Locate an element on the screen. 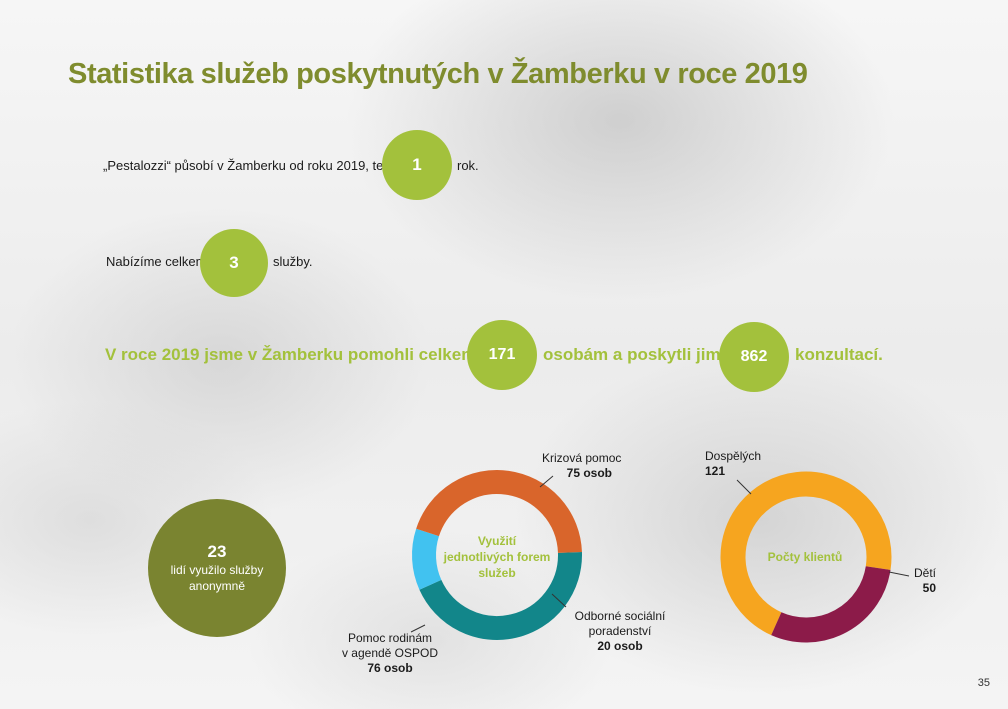 The height and width of the screenshot is (709, 1008). label-krizova: Krizová pomoc 75 osob is located at coordinates (582, 466).